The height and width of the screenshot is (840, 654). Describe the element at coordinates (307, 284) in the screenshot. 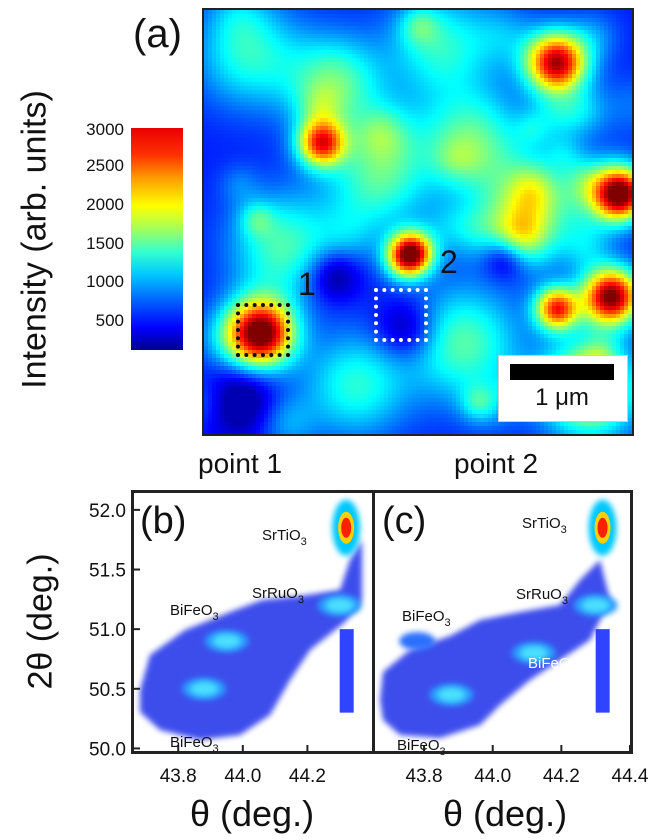

I see `point-1-label: 1` at that location.